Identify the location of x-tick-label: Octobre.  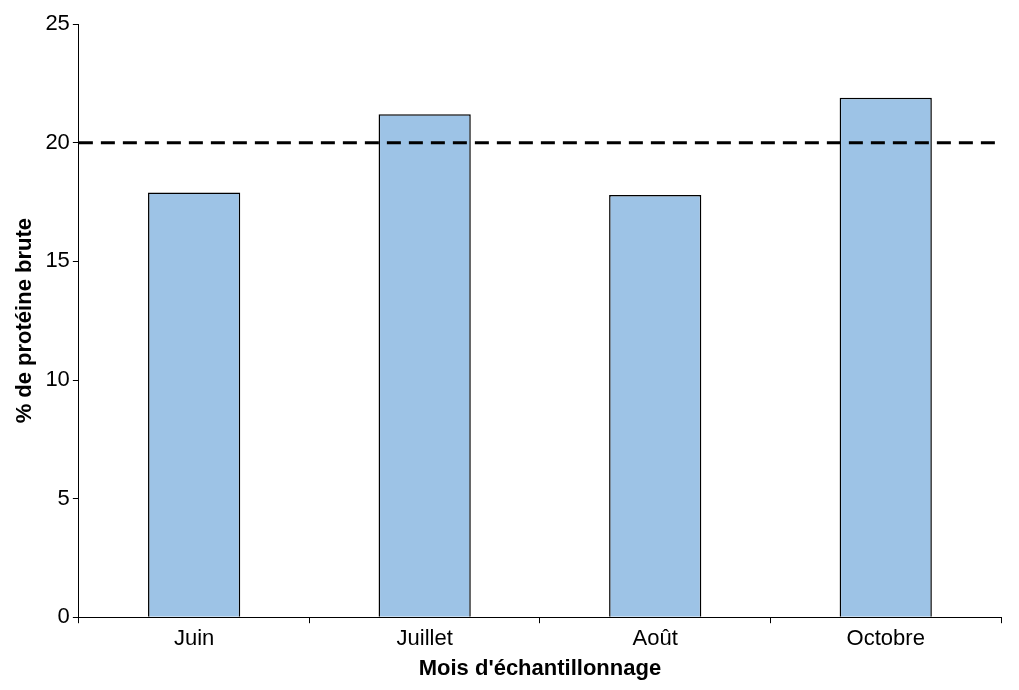
(885, 638).